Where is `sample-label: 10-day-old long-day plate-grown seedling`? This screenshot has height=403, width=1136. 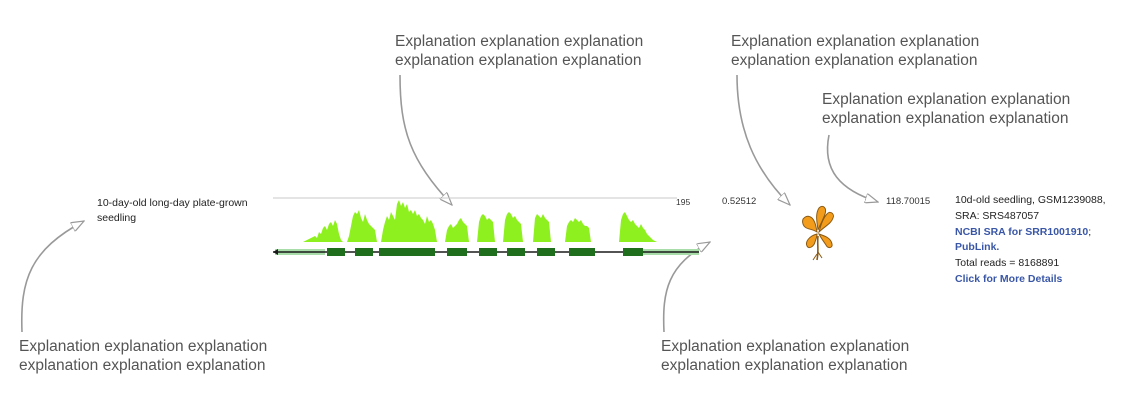
sample-label: 10-day-old long-day plate-grown seedling is located at coordinates (172, 210).